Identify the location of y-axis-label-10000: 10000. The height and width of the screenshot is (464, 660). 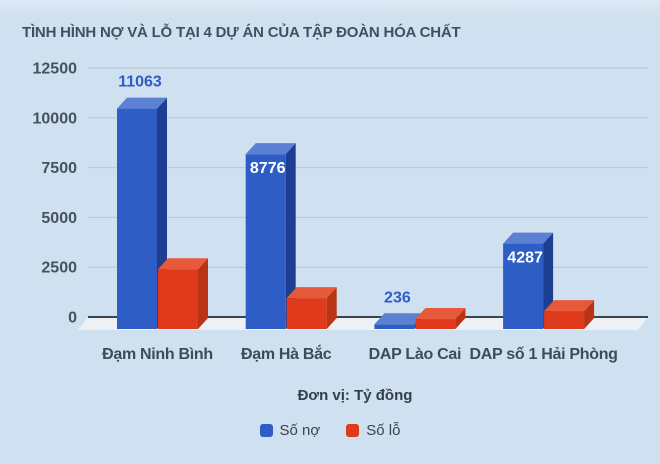
(55, 118).